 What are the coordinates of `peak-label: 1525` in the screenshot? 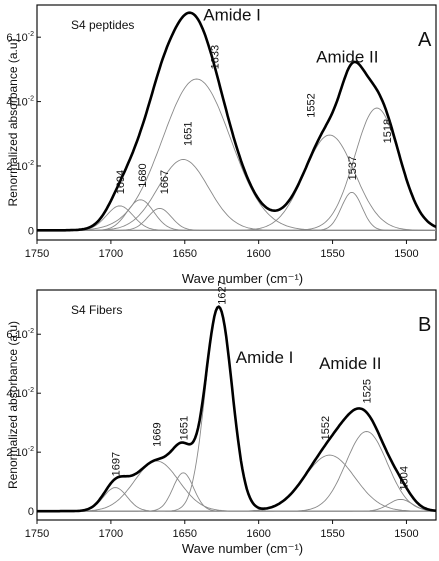 It's located at (368, 391).